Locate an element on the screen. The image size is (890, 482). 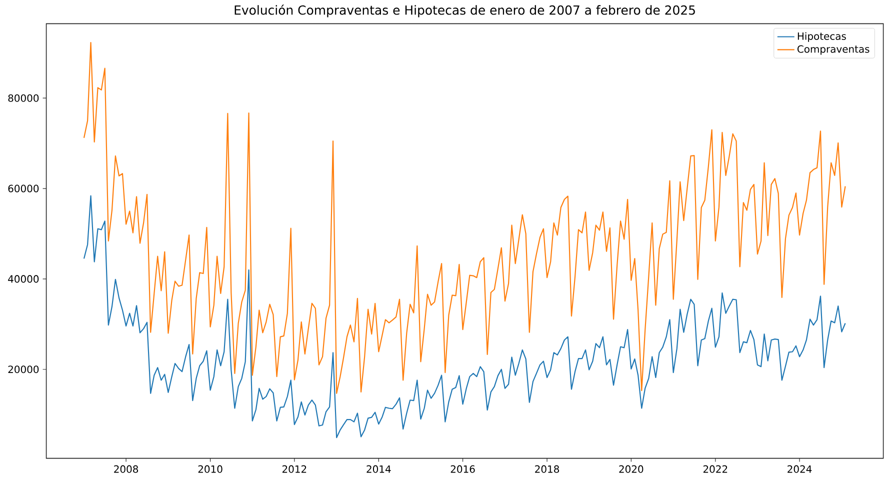
y-tick-label: 40000 is located at coordinates (23, 279).